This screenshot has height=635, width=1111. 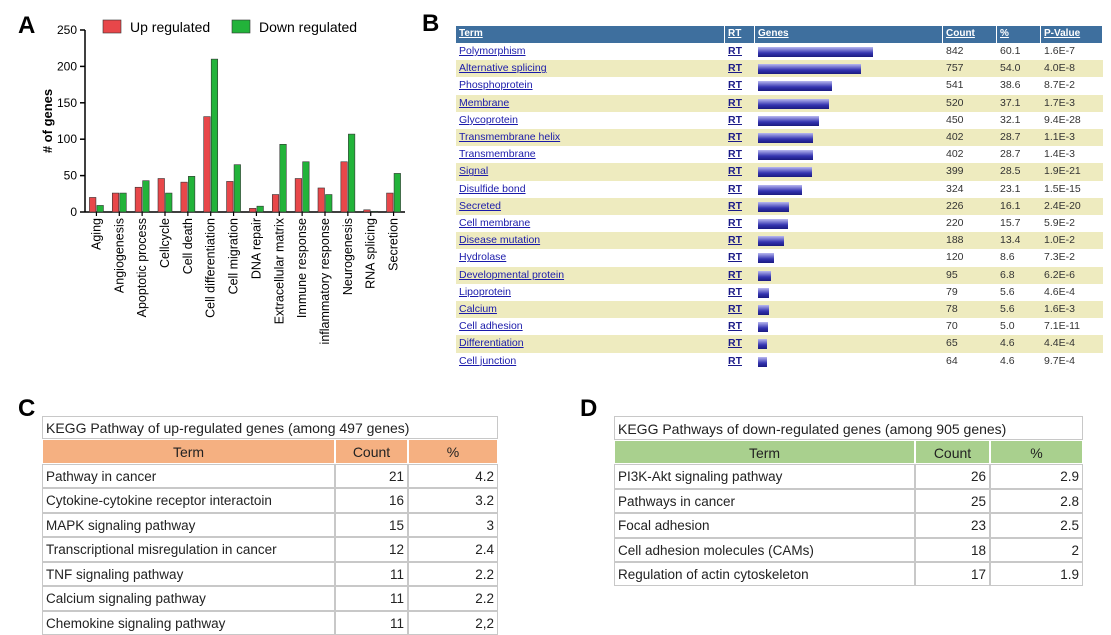 I want to click on term-link: Lipoprotein, so click(x=590, y=292).